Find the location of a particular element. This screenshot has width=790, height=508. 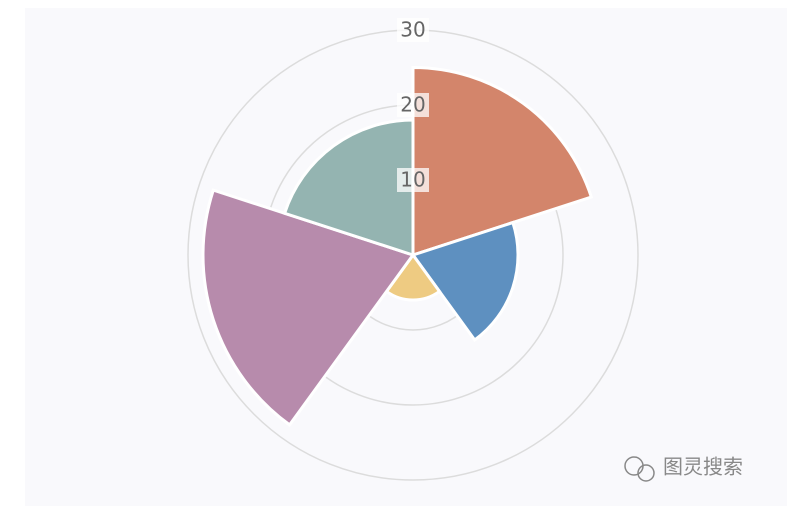

watermark-text: 图灵搜索 is located at coordinates (703, 467).